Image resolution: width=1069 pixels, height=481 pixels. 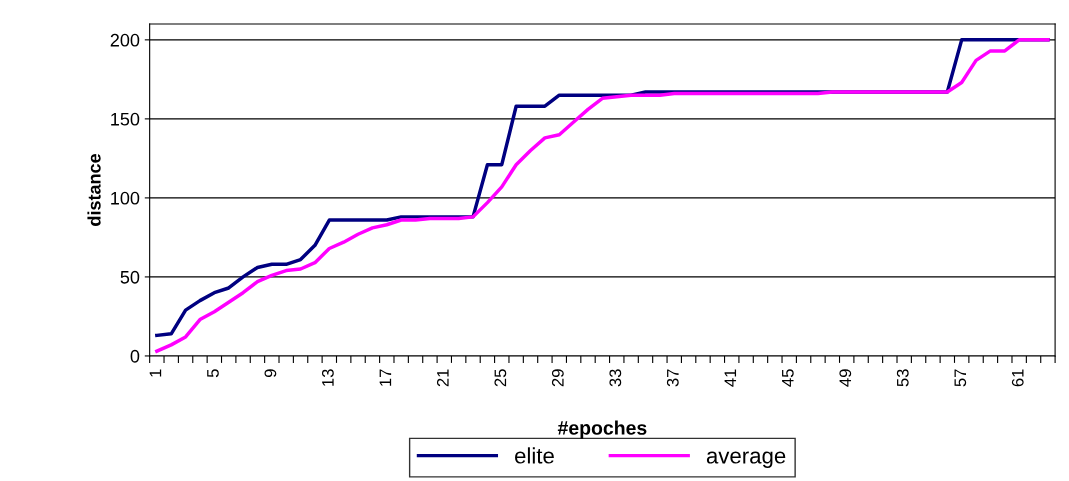 What do you see at coordinates (270, 373) in the screenshot?
I see `x-tick-label: 9` at bounding box center [270, 373].